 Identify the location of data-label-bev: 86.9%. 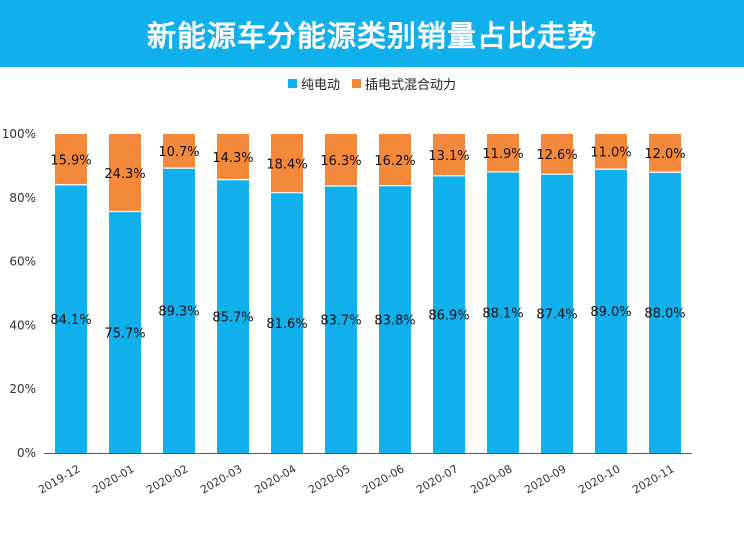
(448, 315).